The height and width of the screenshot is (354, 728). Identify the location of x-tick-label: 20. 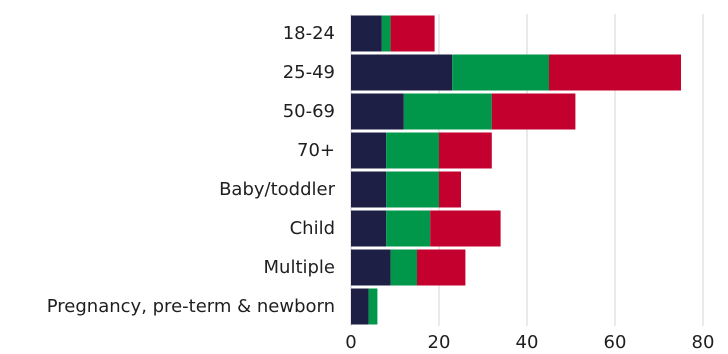
(439, 342).